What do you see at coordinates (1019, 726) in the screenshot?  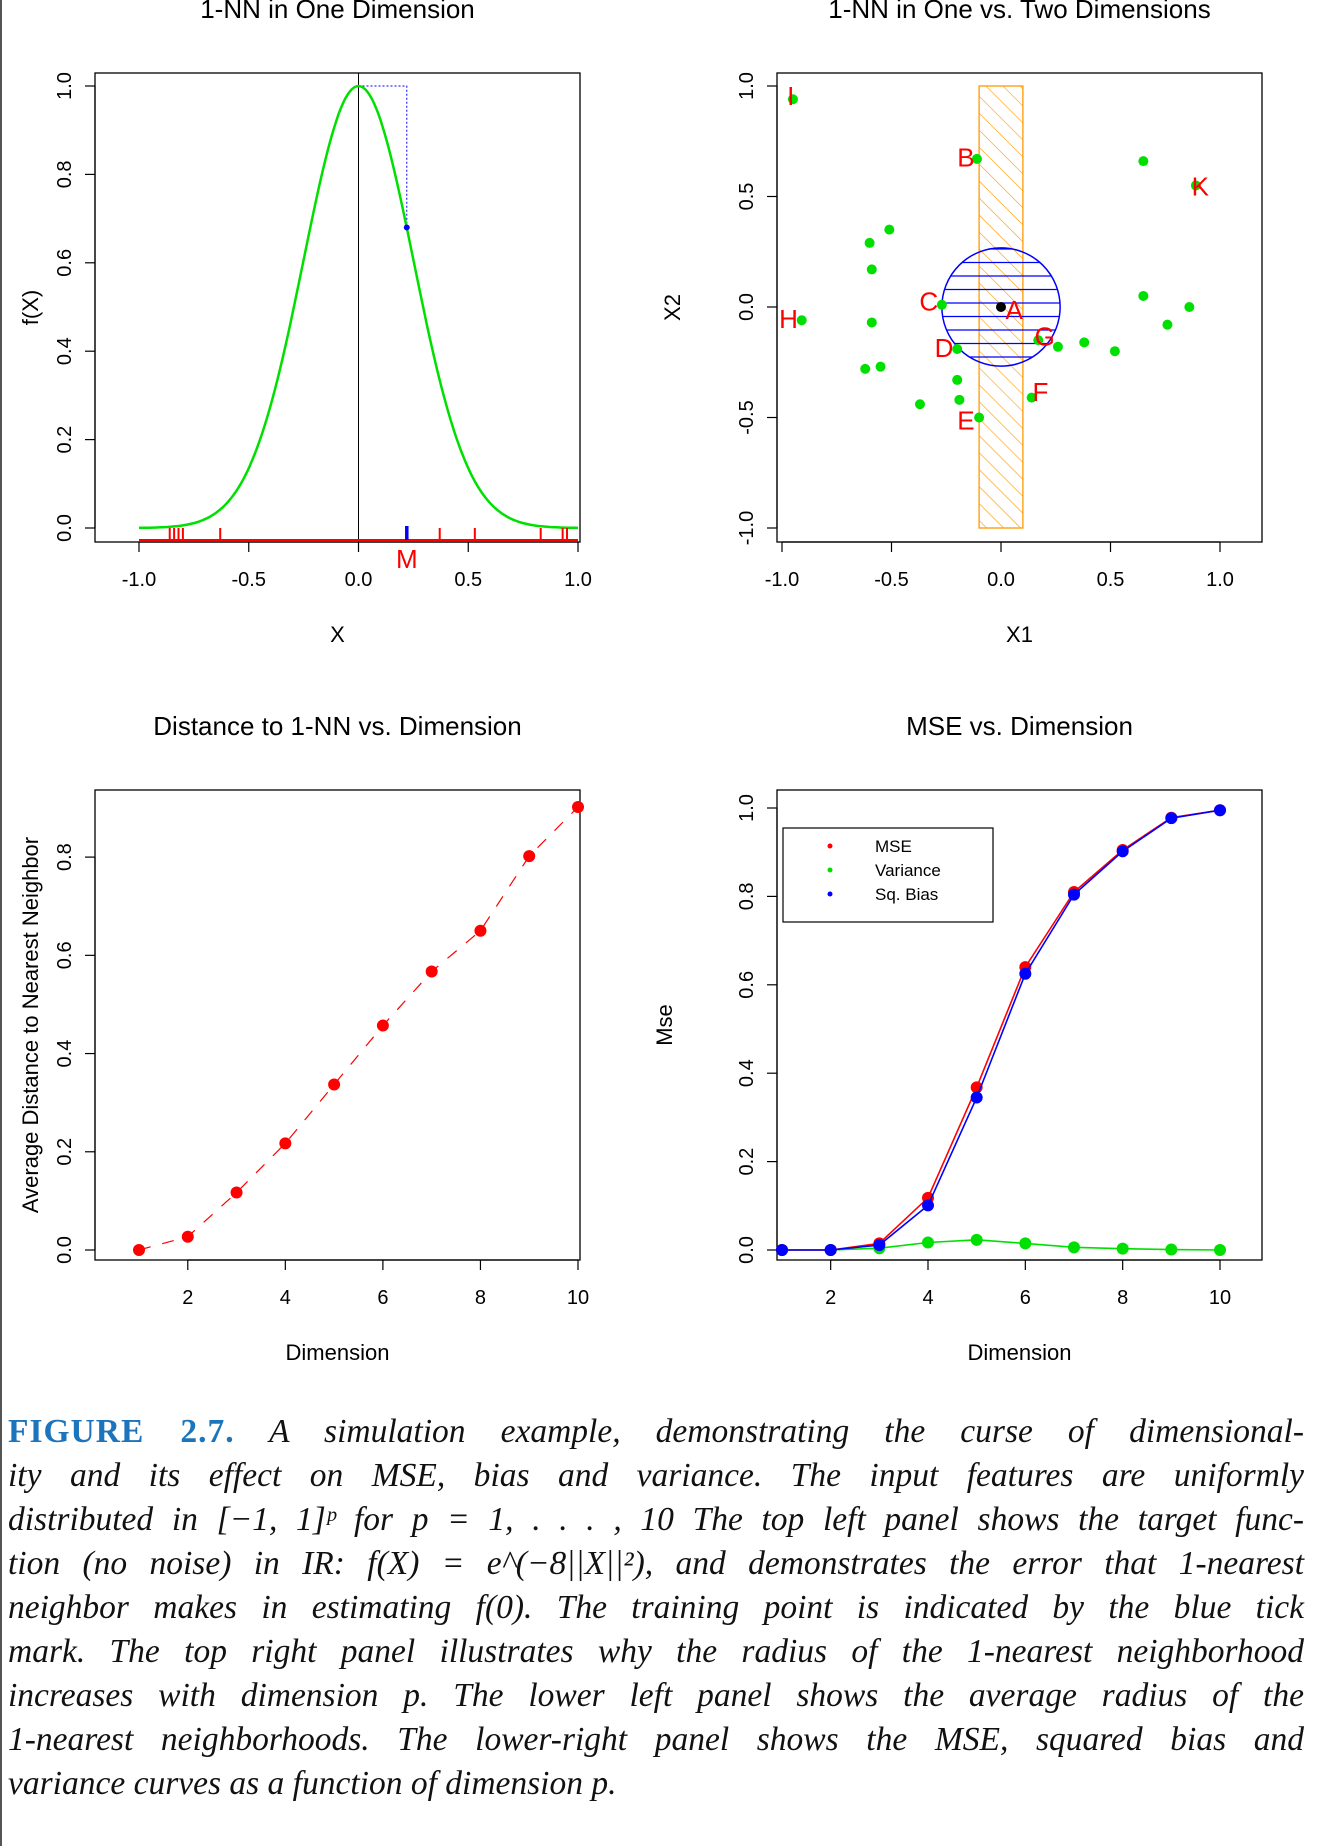 I see `panel-title: MSE vs. Dimension` at bounding box center [1019, 726].